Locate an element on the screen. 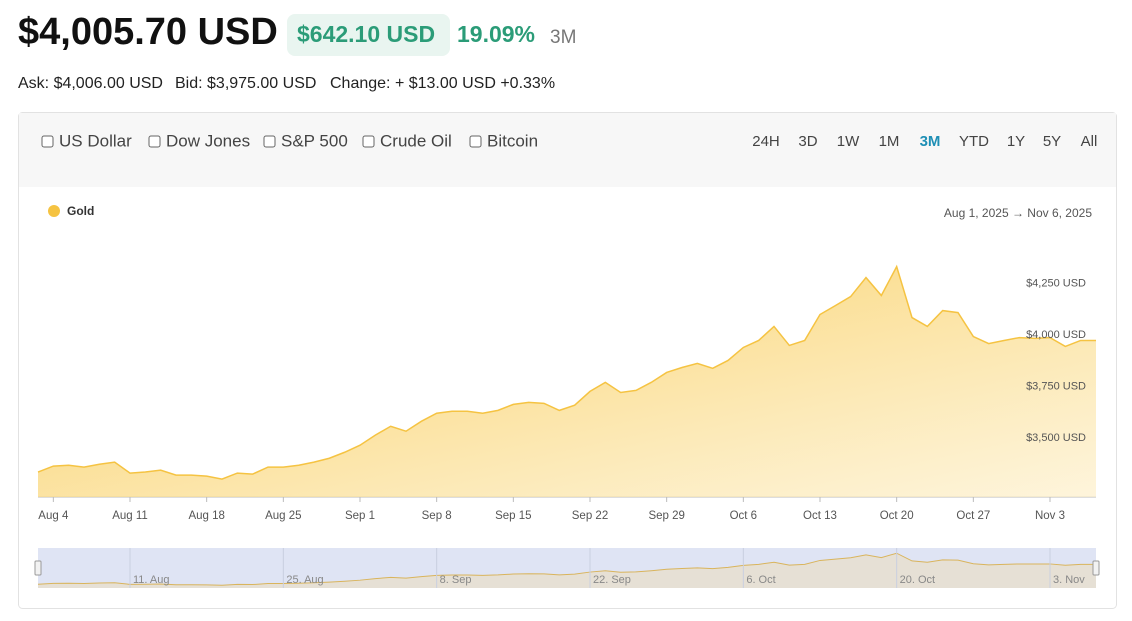 The height and width of the screenshot is (621, 1132). x-tick-label: Aug 4 is located at coordinates (53, 516).